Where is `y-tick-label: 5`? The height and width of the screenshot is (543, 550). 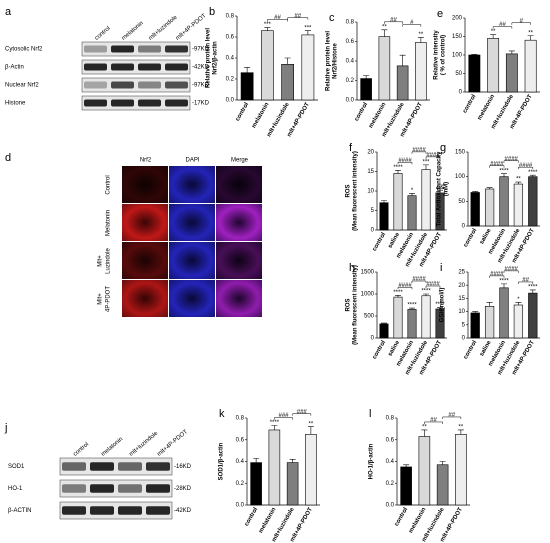
y-tick-label: 5 is located at coordinates (373, 211).